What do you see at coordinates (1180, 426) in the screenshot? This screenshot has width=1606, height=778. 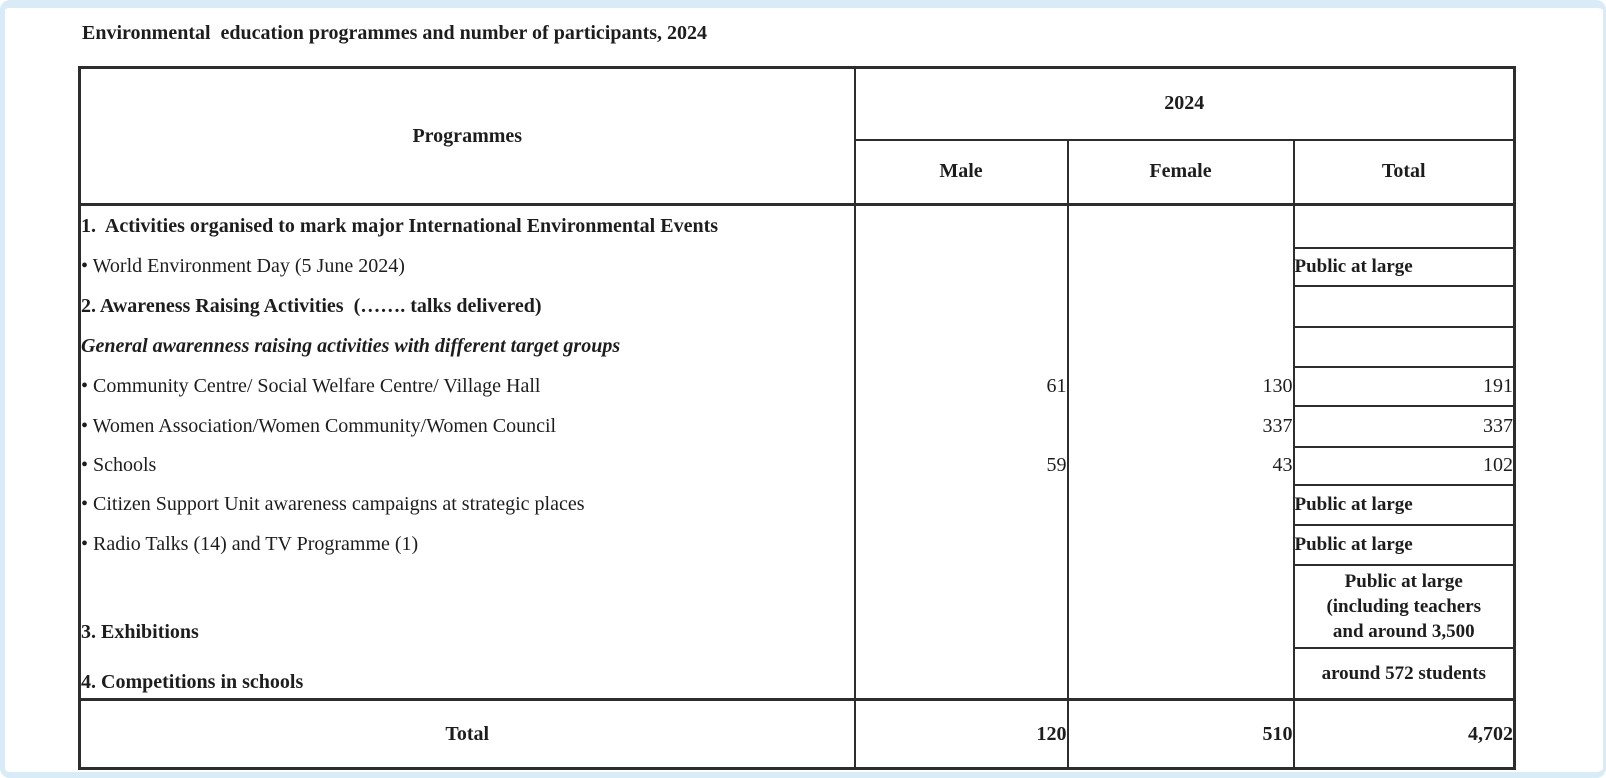 I see `female-cell: 337` at bounding box center [1180, 426].